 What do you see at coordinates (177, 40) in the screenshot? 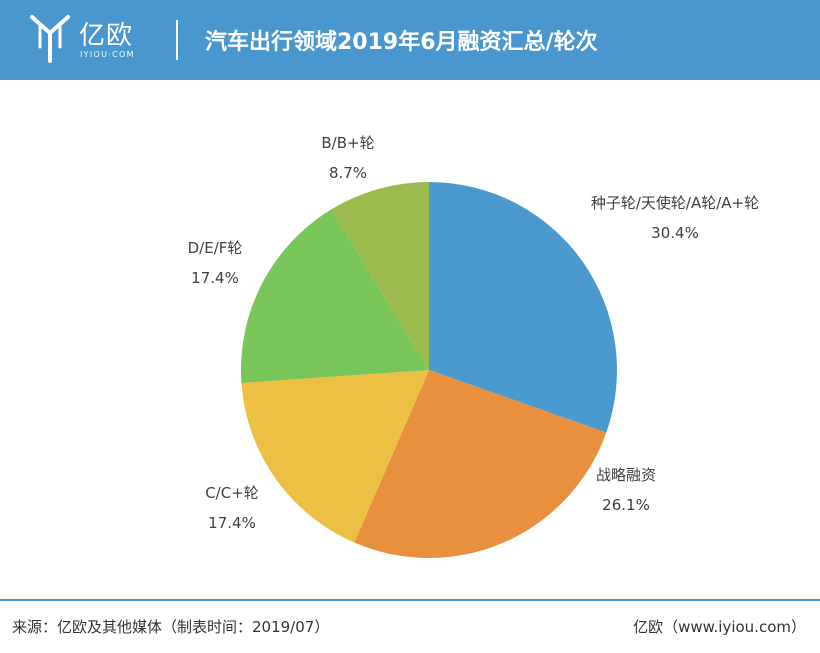
I see `header-divider` at bounding box center [177, 40].